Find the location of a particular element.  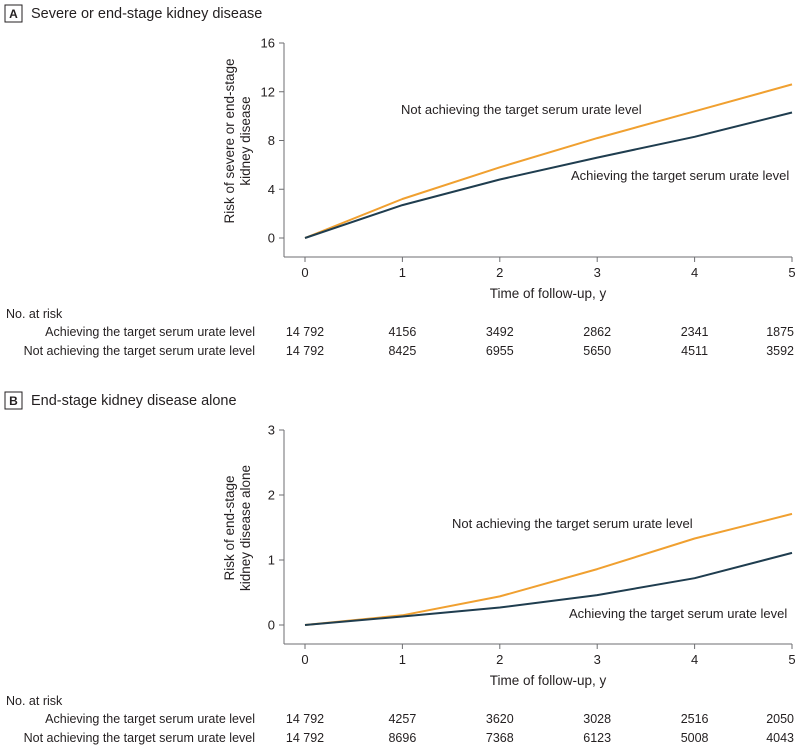

panel-a-series-lines is located at coordinates (548, 161).